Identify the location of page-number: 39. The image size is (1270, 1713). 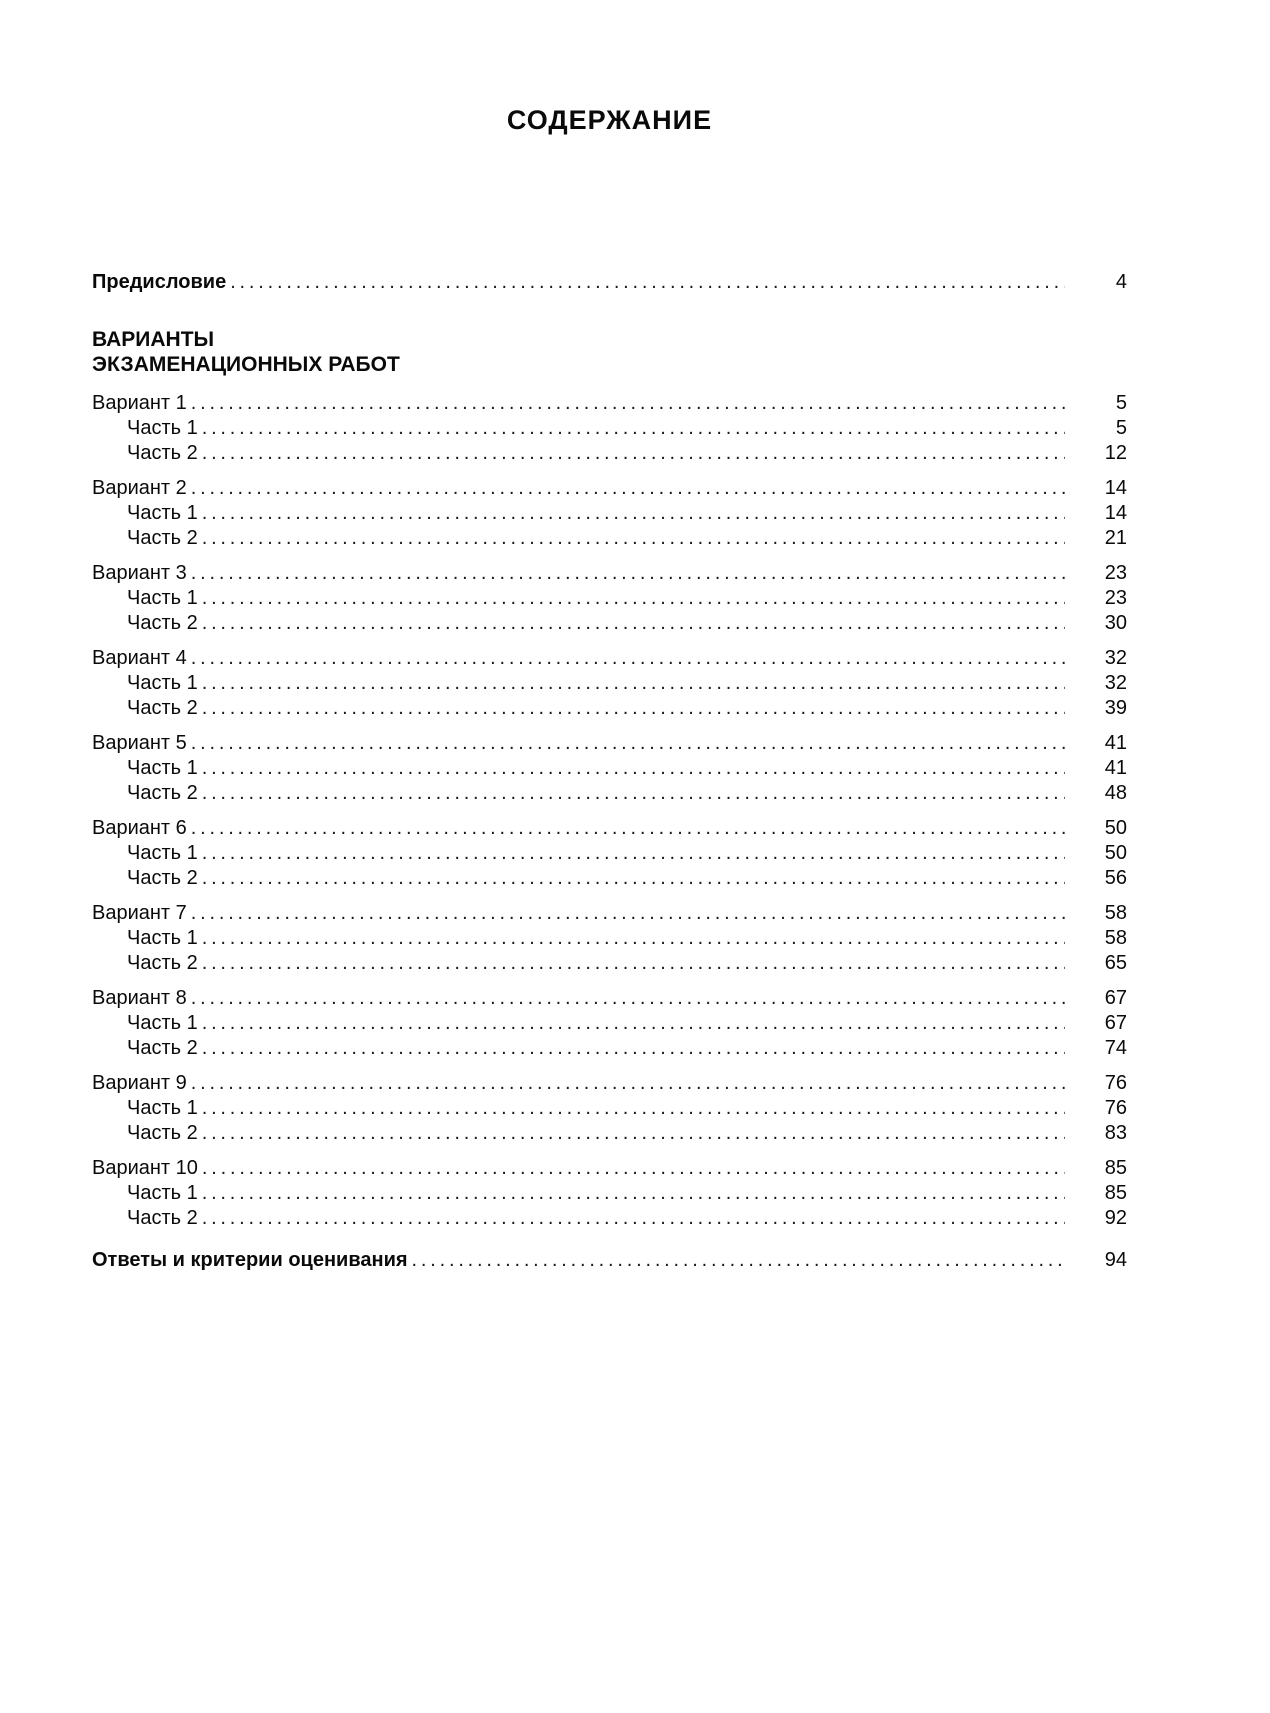
(1115, 708).